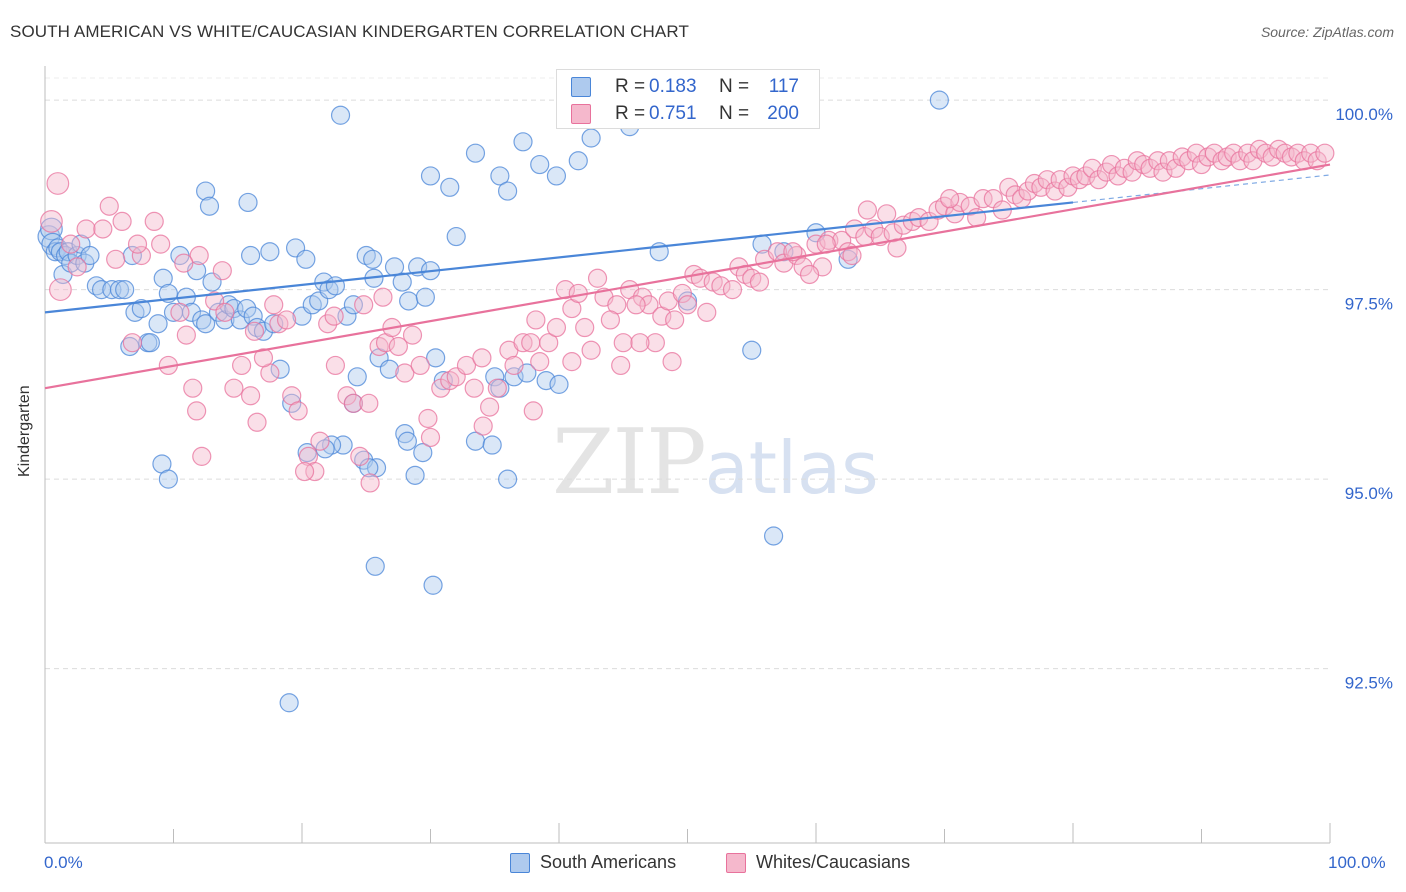  I want to click on stats-swatch-pink, so click(581, 114).